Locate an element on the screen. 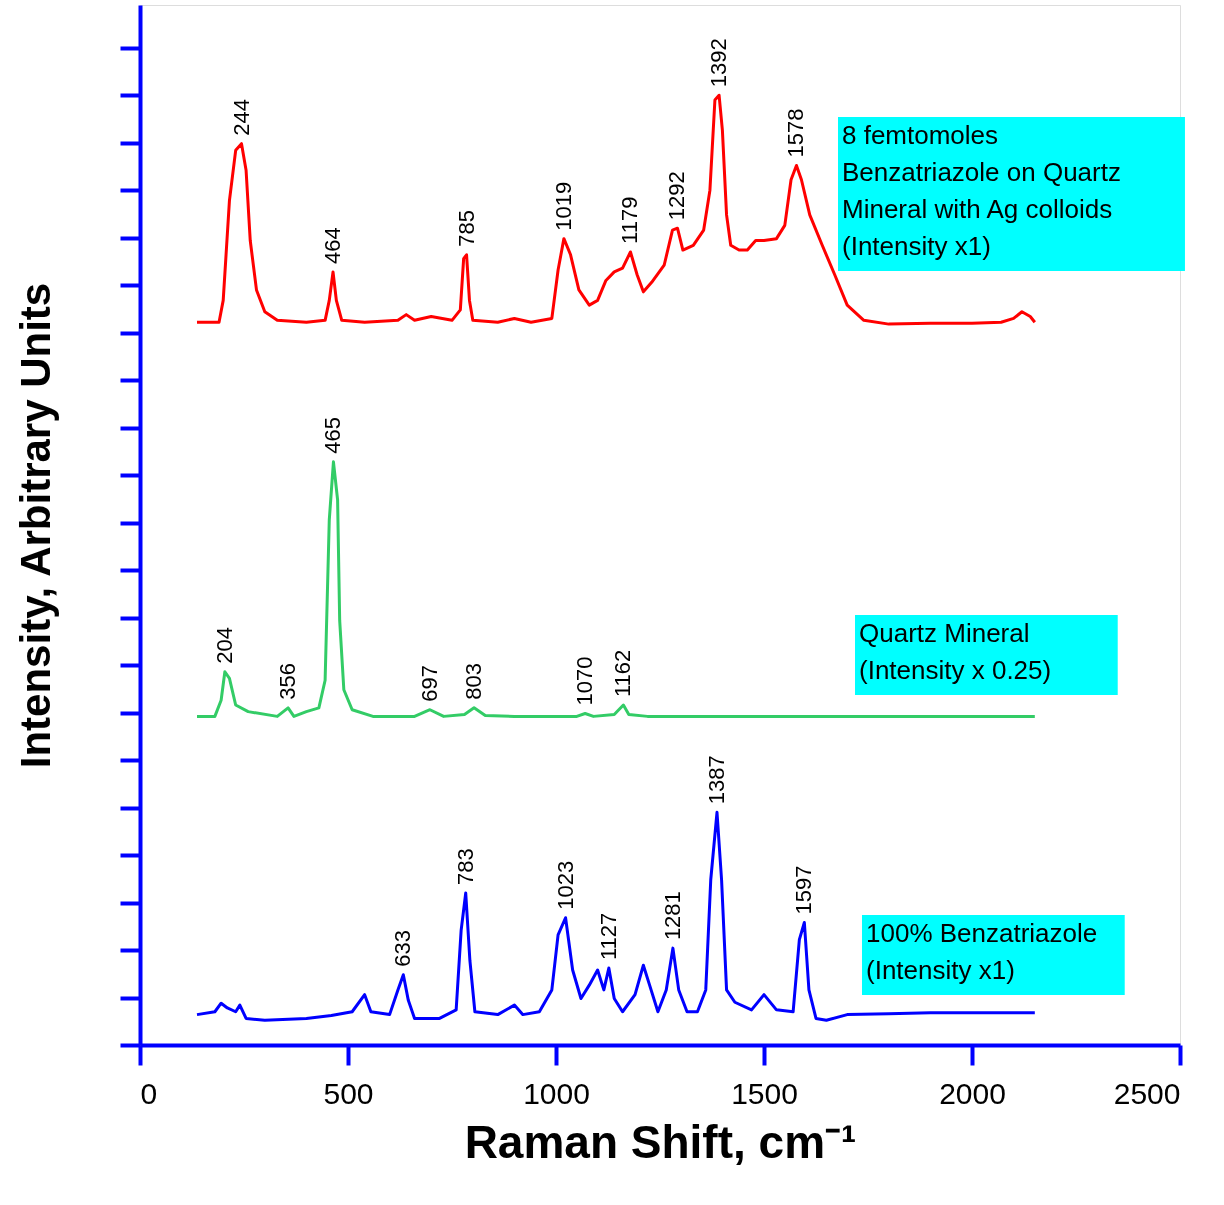  annotation: 1179 is located at coordinates (630, 220).